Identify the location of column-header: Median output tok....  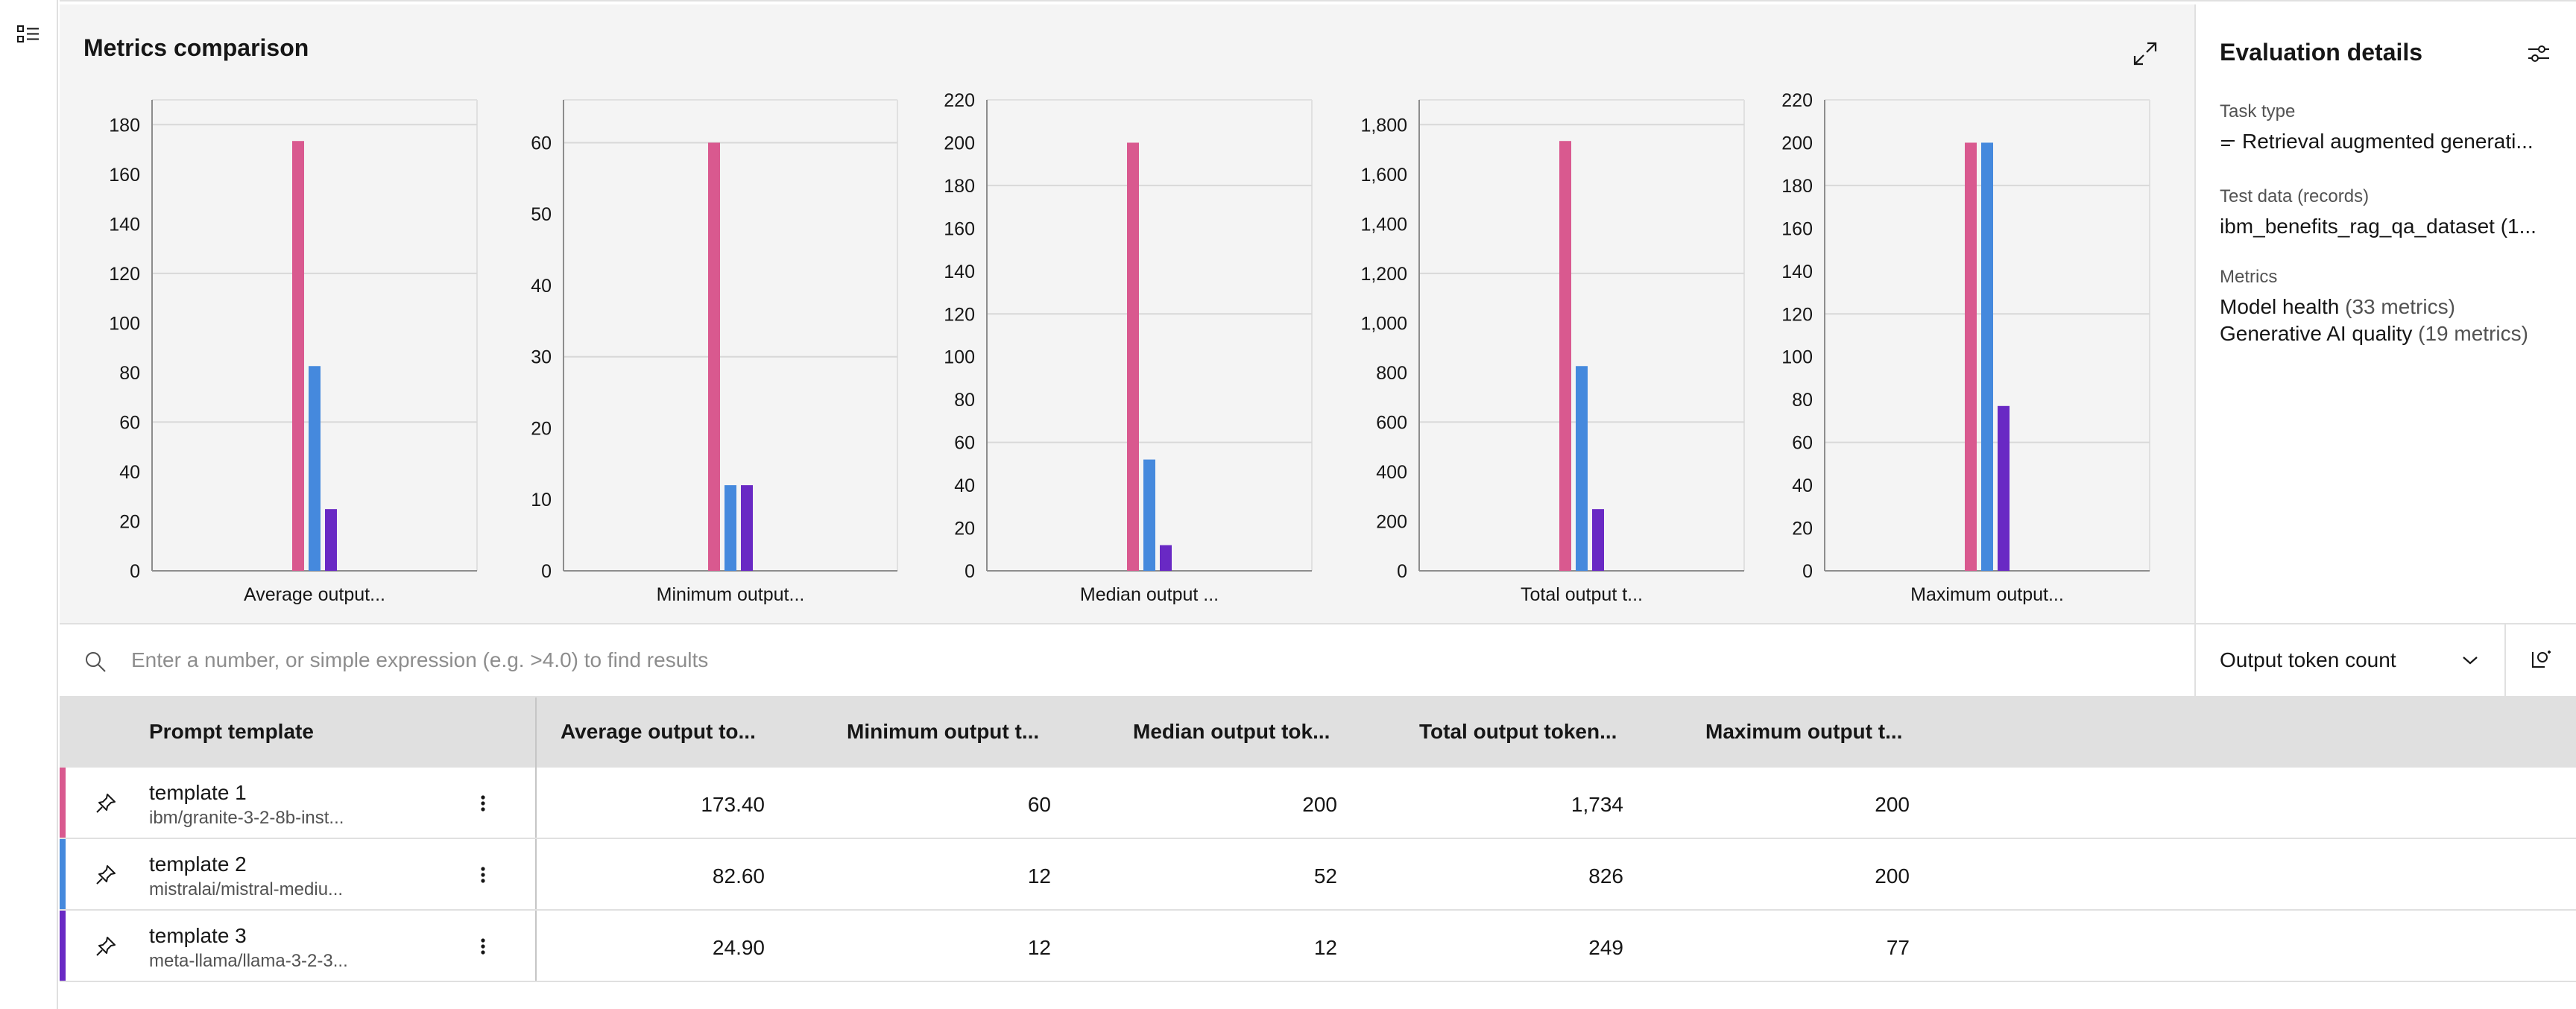
(1231, 731).